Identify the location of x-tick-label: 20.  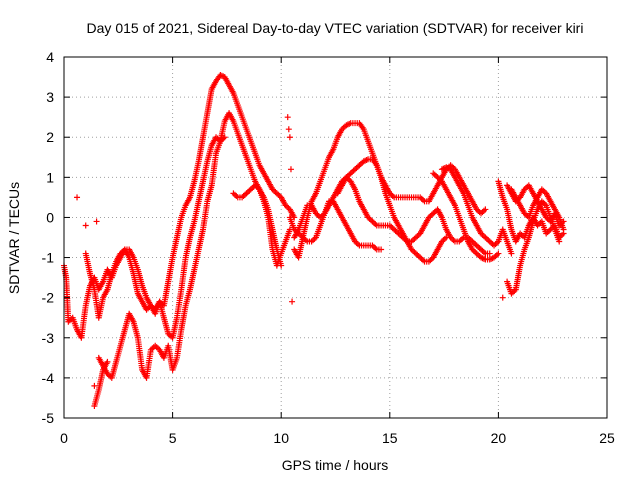
(499, 438).